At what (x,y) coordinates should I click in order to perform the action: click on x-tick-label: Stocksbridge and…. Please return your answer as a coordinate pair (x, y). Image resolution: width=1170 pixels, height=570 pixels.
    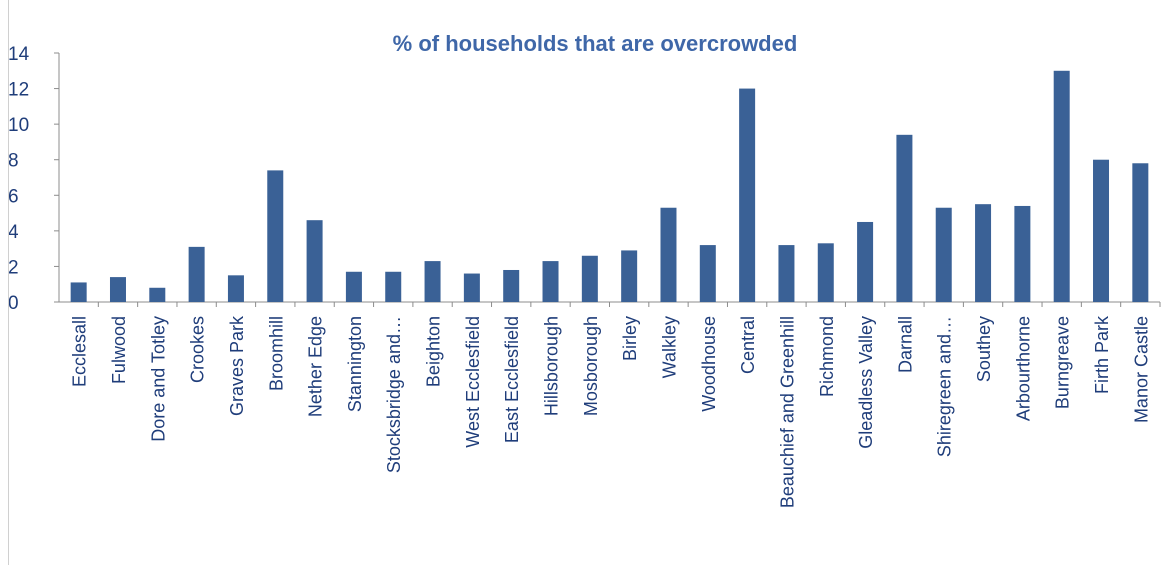
    Looking at the image, I should click on (394, 394).